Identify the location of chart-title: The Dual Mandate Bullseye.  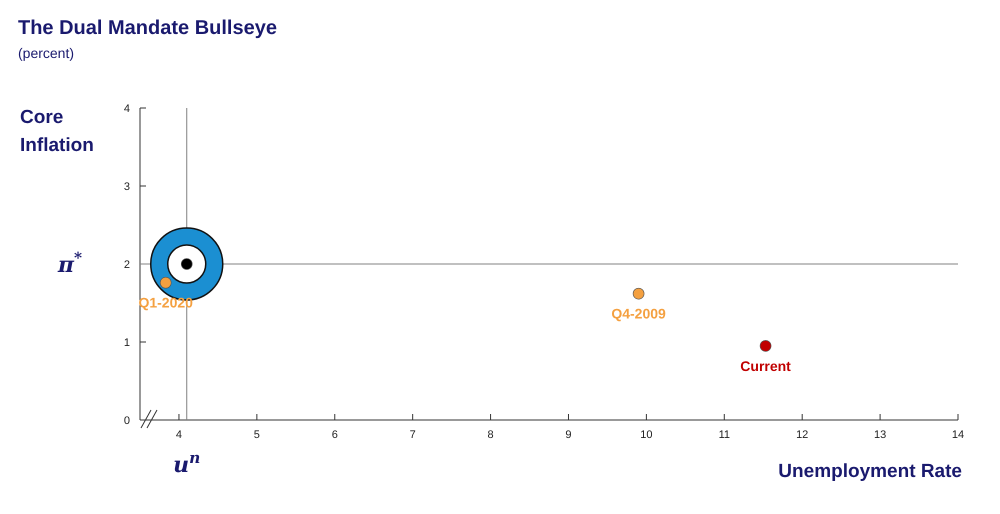
(147, 28).